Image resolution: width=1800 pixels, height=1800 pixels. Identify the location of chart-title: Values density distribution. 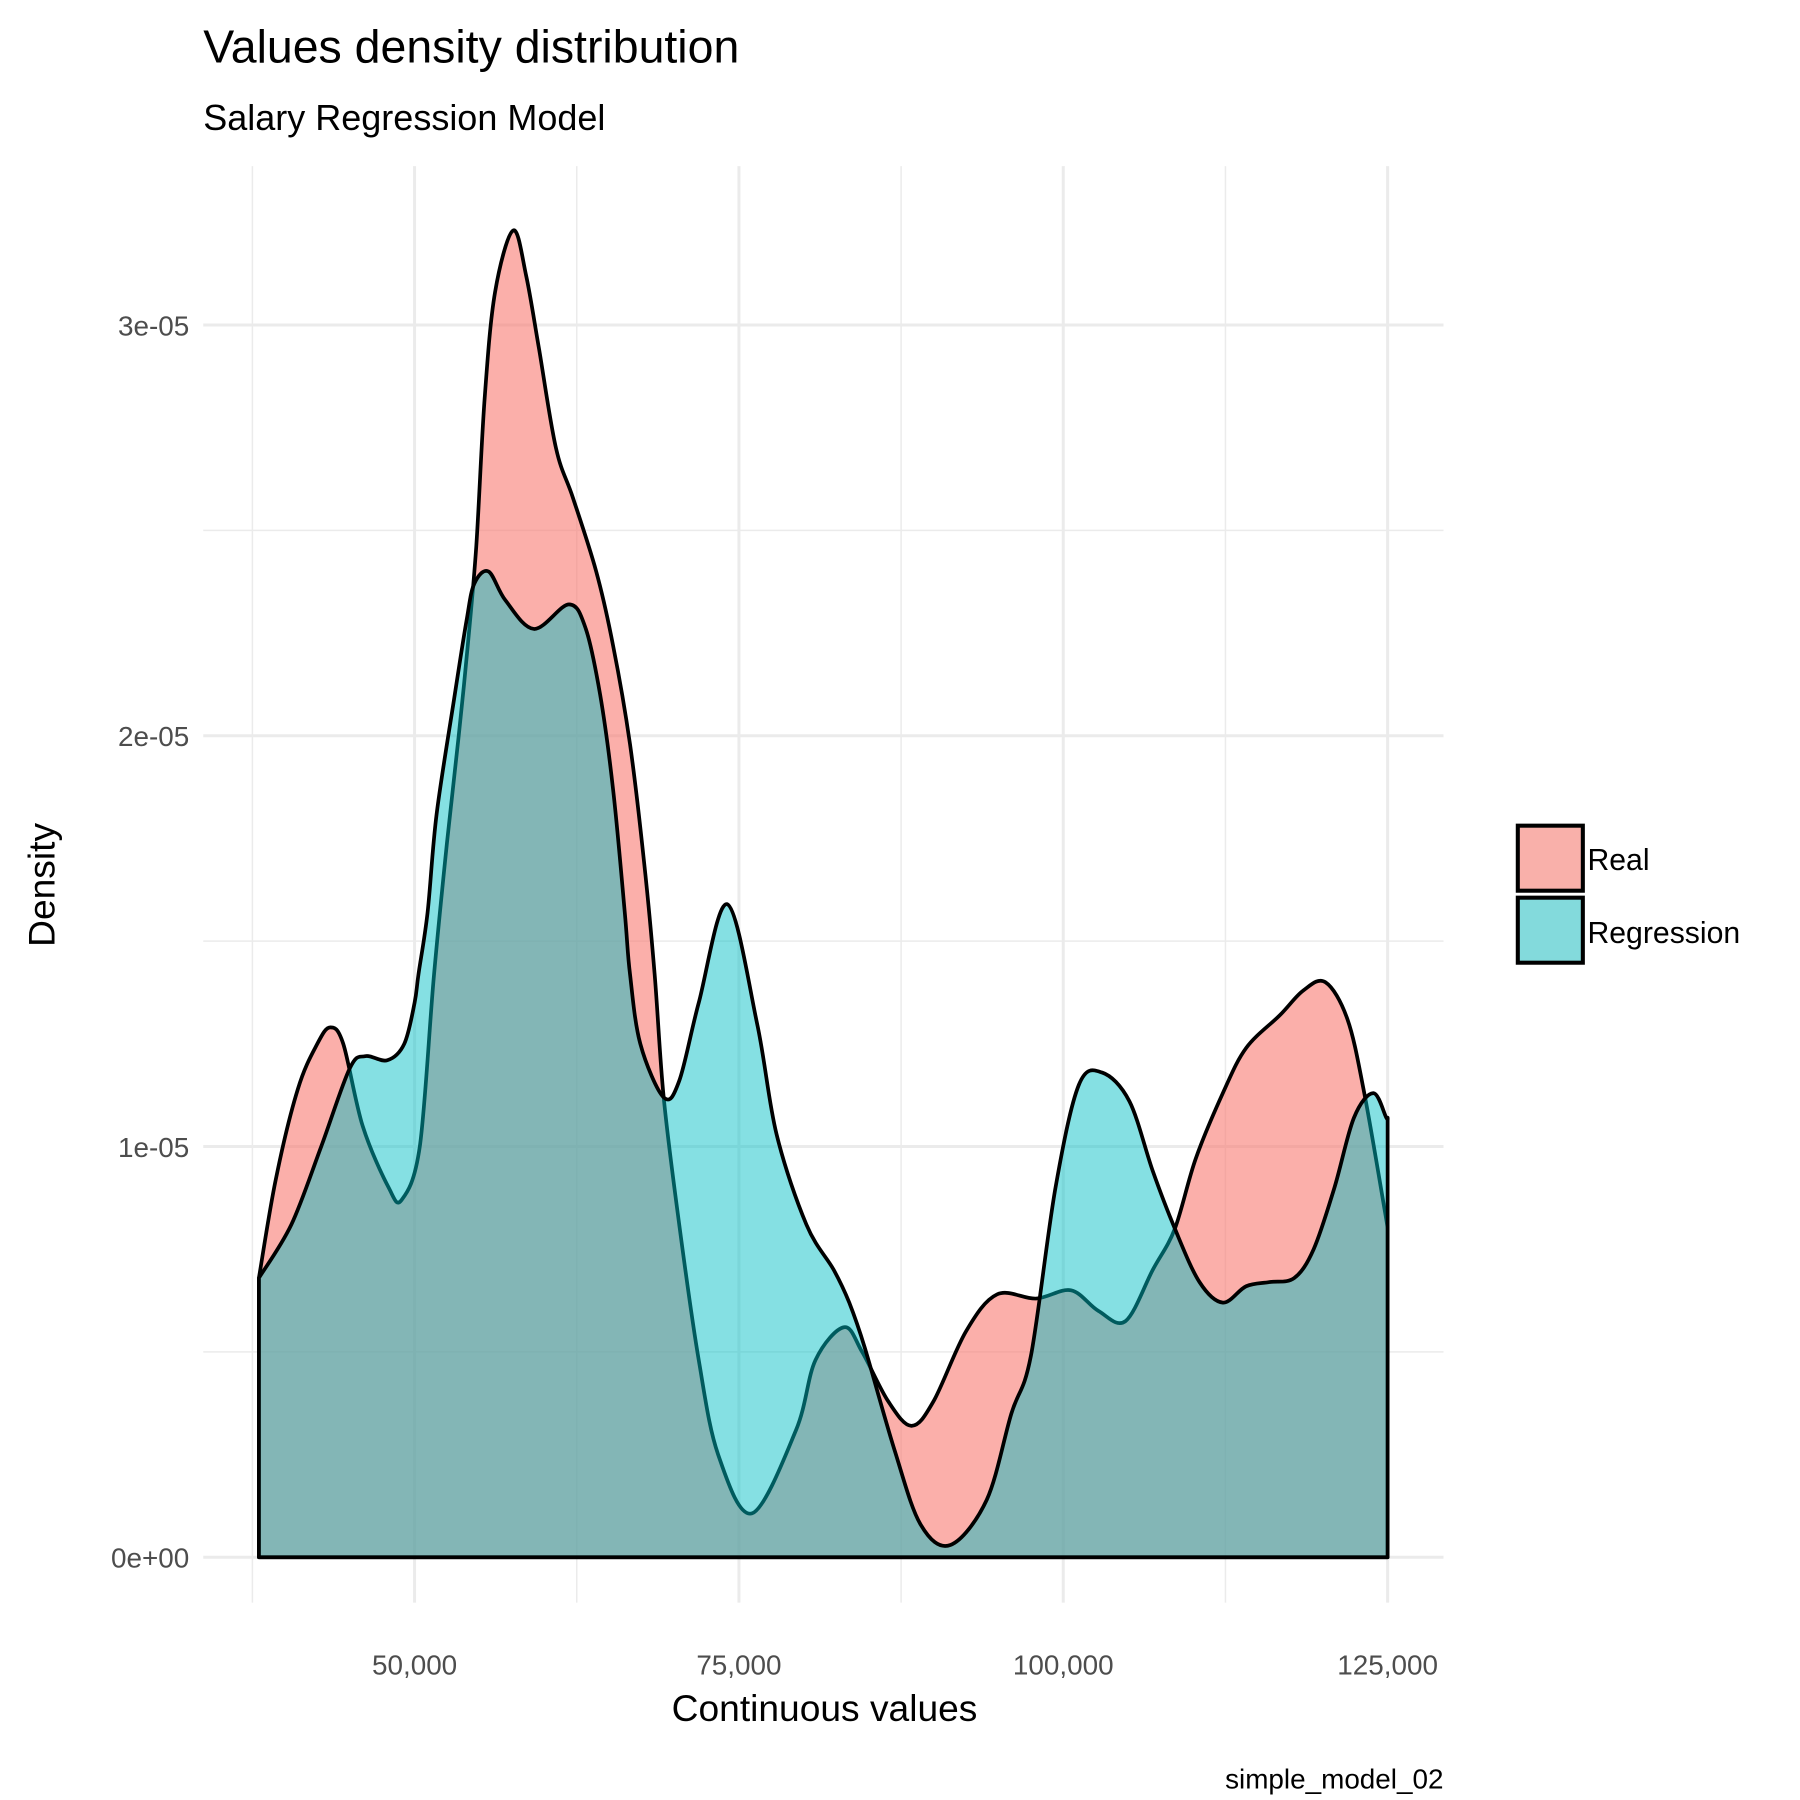
(471, 47).